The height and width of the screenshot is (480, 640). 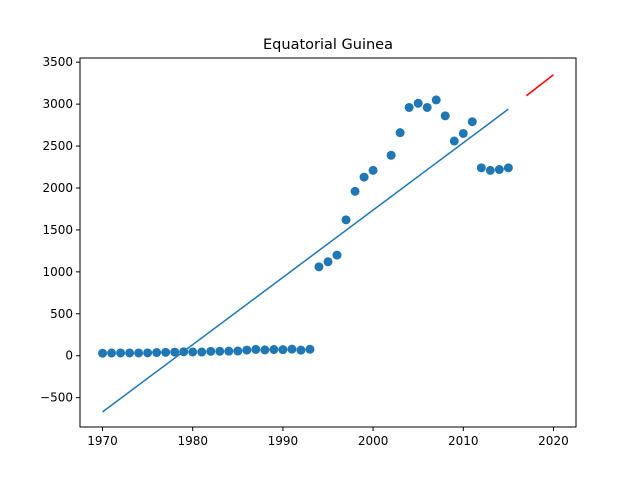 What do you see at coordinates (61, 314) in the screenshot?
I see `y-tick-label: 500` at bounding box center [61, 314].